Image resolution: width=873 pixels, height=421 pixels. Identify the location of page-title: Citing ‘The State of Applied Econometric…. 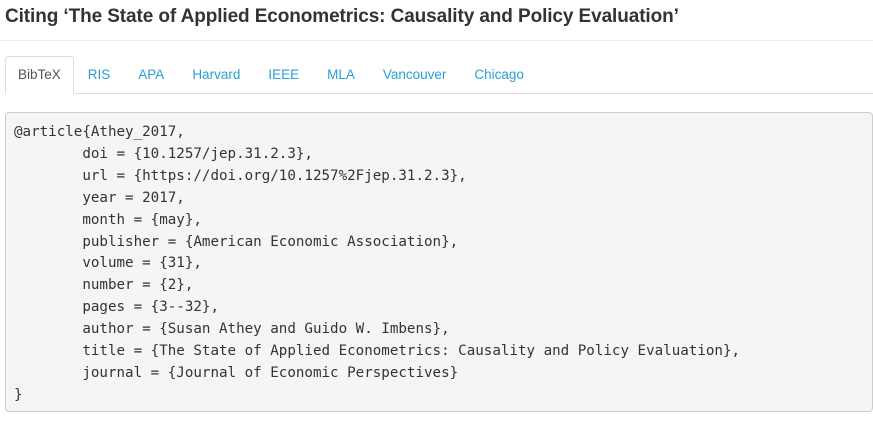
(342, 16).